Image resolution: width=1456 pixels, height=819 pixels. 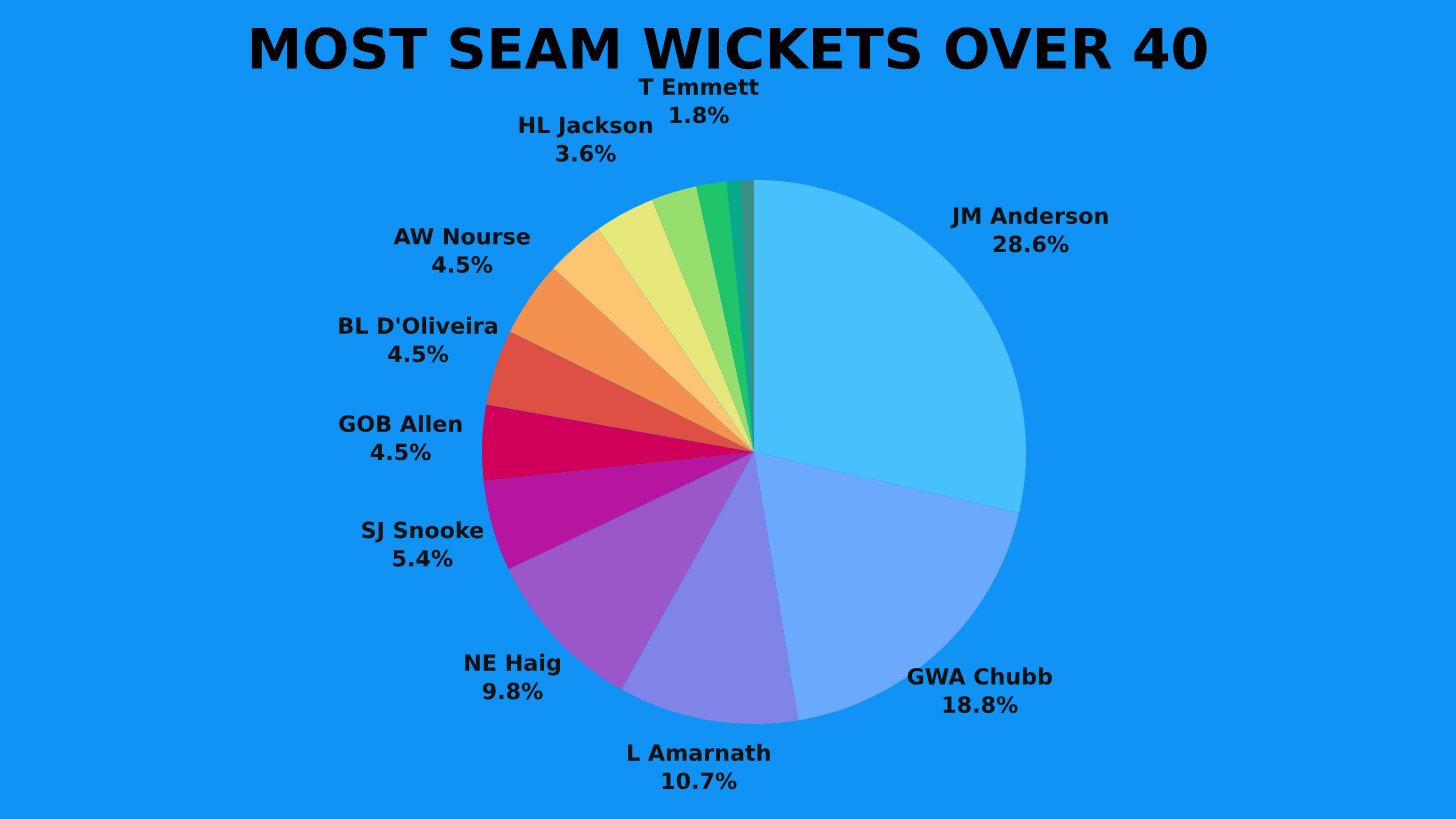 What do you see at coordinates (586, 153) in the screenshot?
I see `data-label: 3.6%` at bounding box center [586, 153].